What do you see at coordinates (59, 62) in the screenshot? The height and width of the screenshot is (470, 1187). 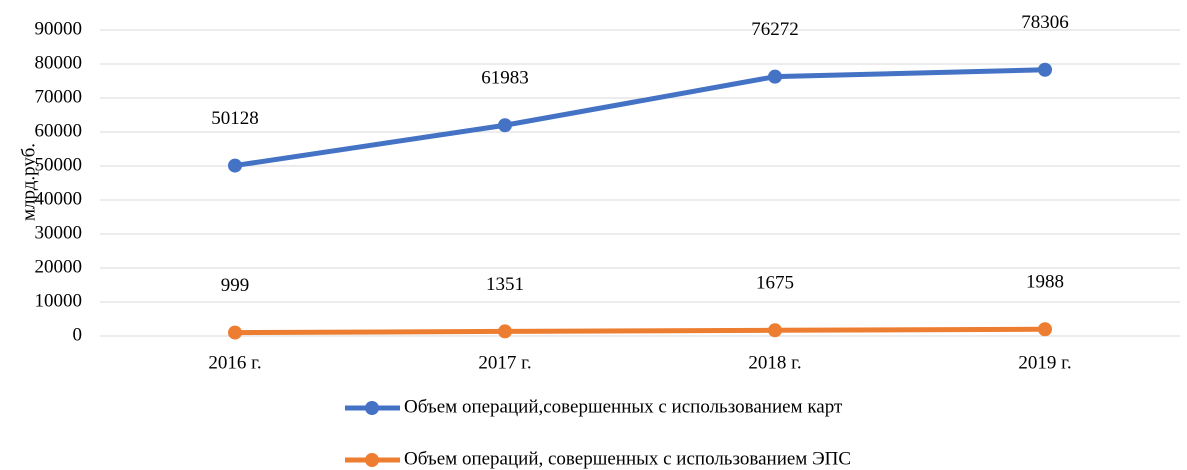 I see `y-tick-label: 80000` at bounding box center [59, 62].